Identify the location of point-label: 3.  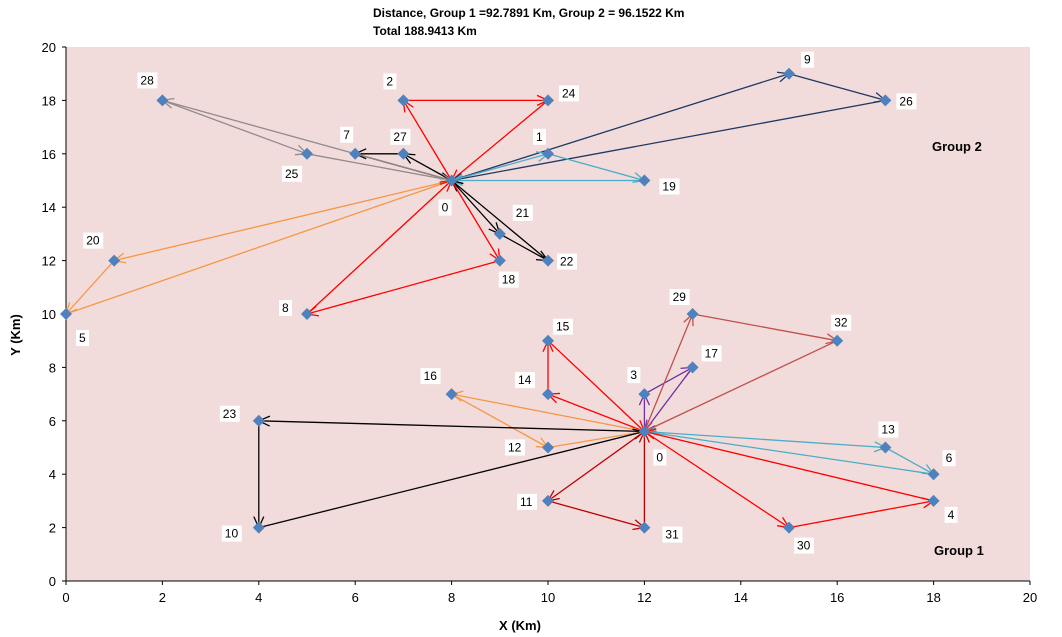
(633, 375).